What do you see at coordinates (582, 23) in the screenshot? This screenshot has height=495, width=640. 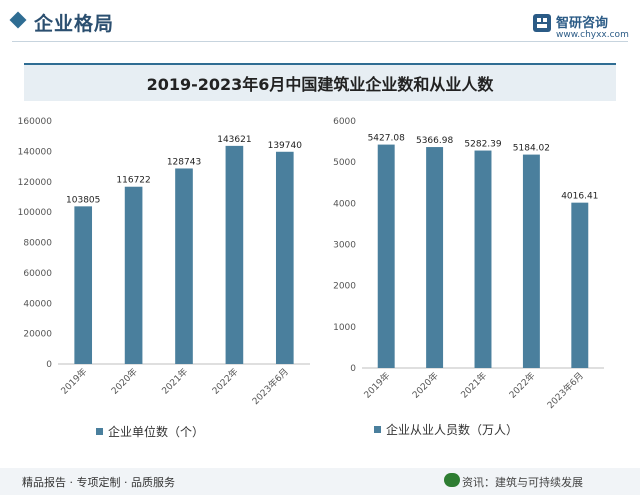 I see `logo-name: 智研咨询` at bounding box center [582, 23].